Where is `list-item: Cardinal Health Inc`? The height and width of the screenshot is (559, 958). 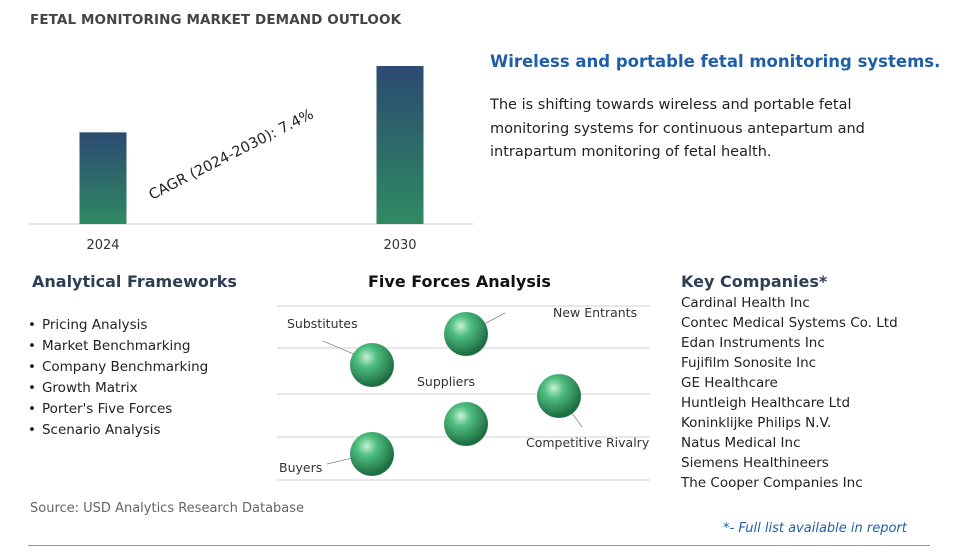
list-item: Cardinal Health Inc is located at coordinates (745, 303).